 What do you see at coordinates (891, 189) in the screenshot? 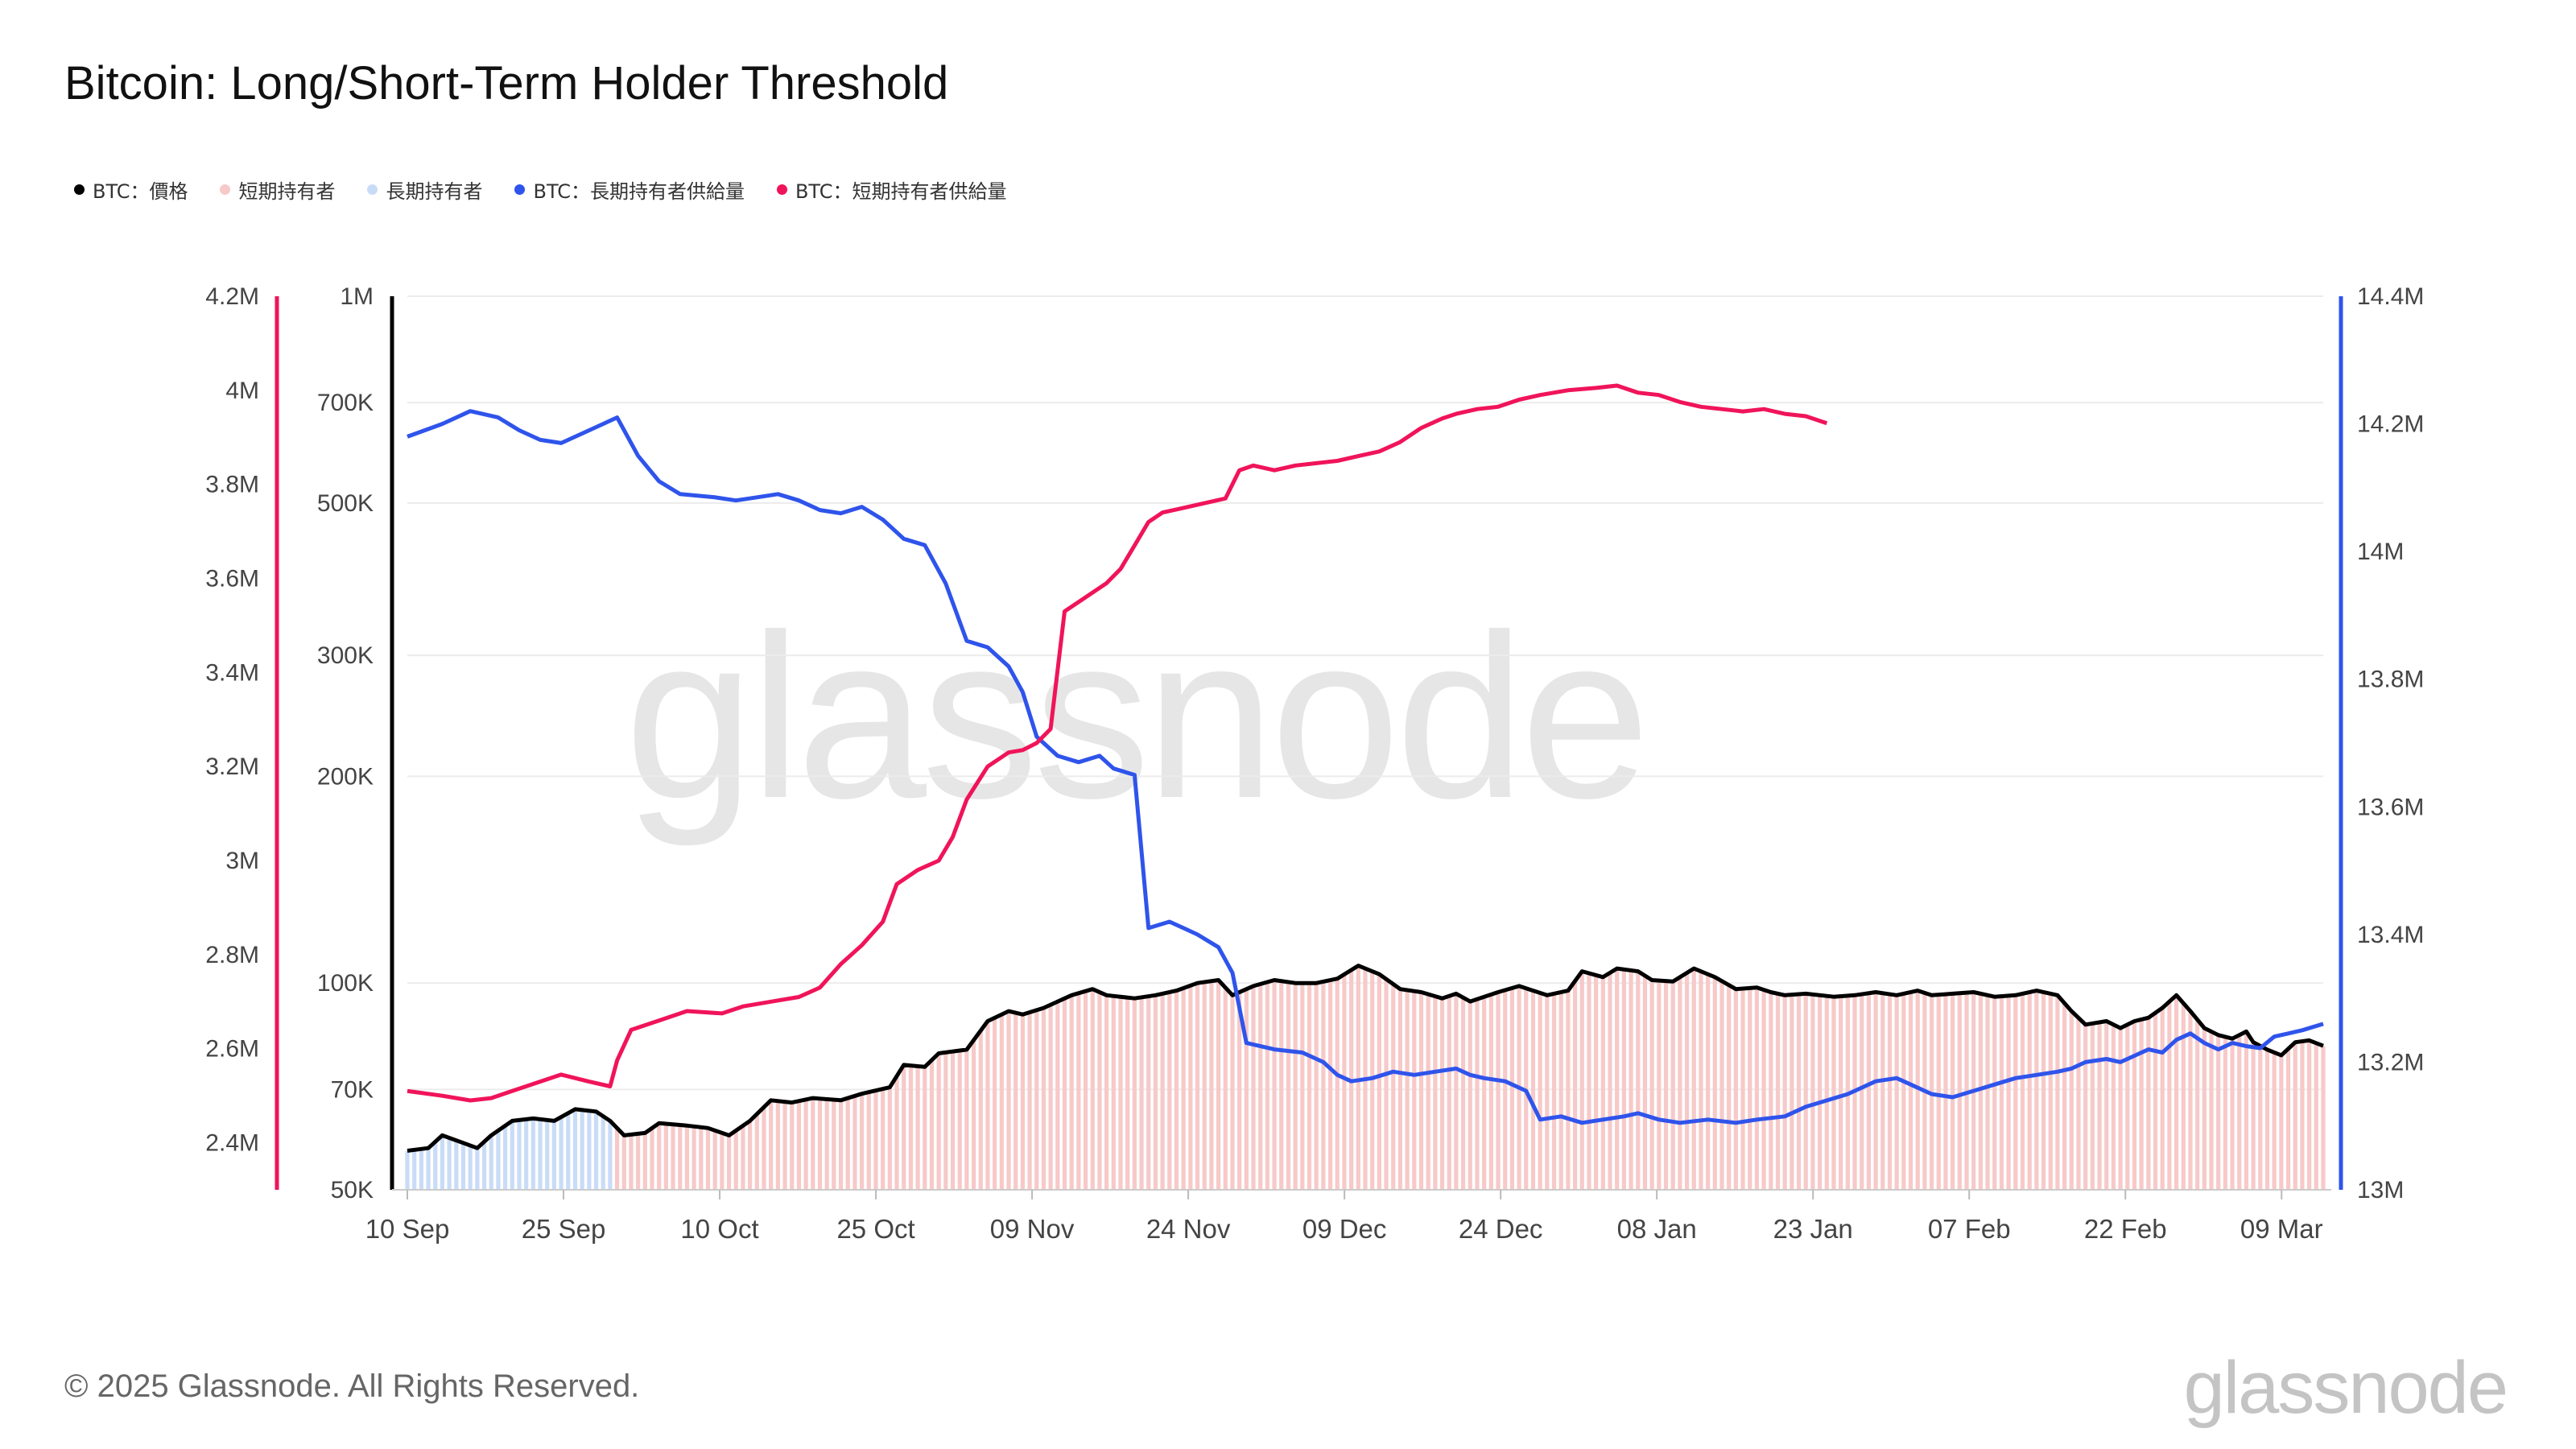
I see `legend-item-sth-supply: BTC：短期持有者供給量` at bounding box center [891, 189].